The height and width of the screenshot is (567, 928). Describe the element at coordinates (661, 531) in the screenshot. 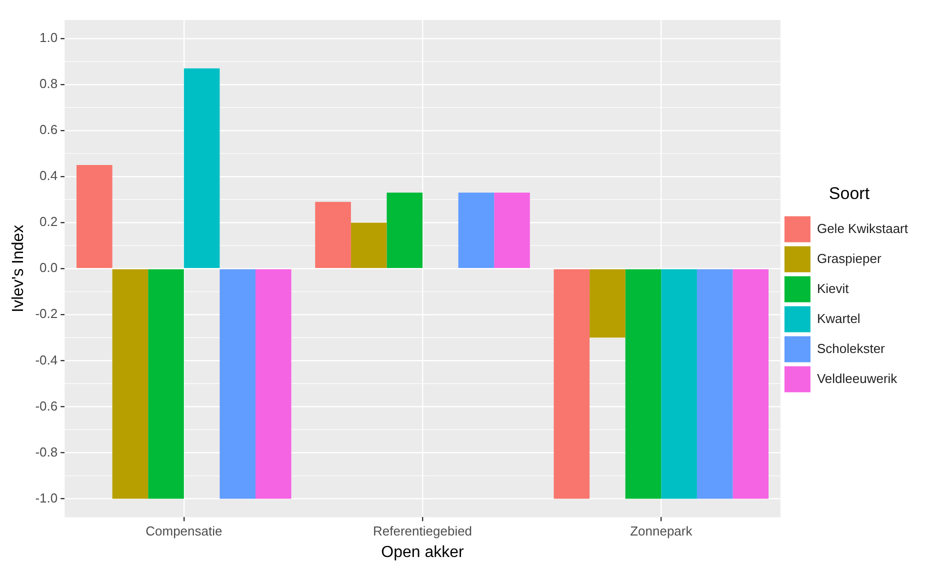

I see `x-tick-label: Zonnepark` at that location.